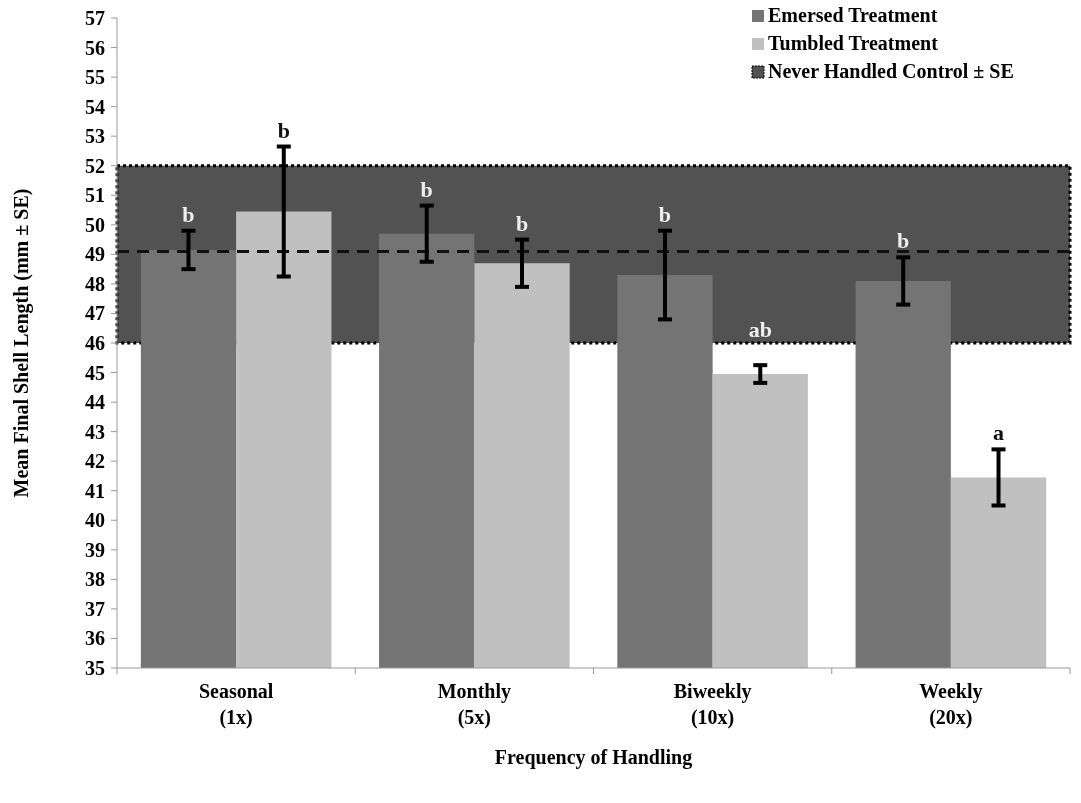  What do you see at coordinates (236, 704) in the screenshot?
I see `x-tick-label: Seasonal (1x)` at bounding box center [236, 704].